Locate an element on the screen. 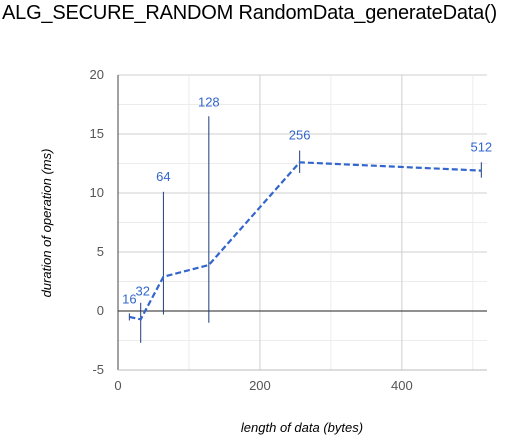 This screenshot has width=513, height=440. x-tick-label: 400 is located at coordinates (402, 385).